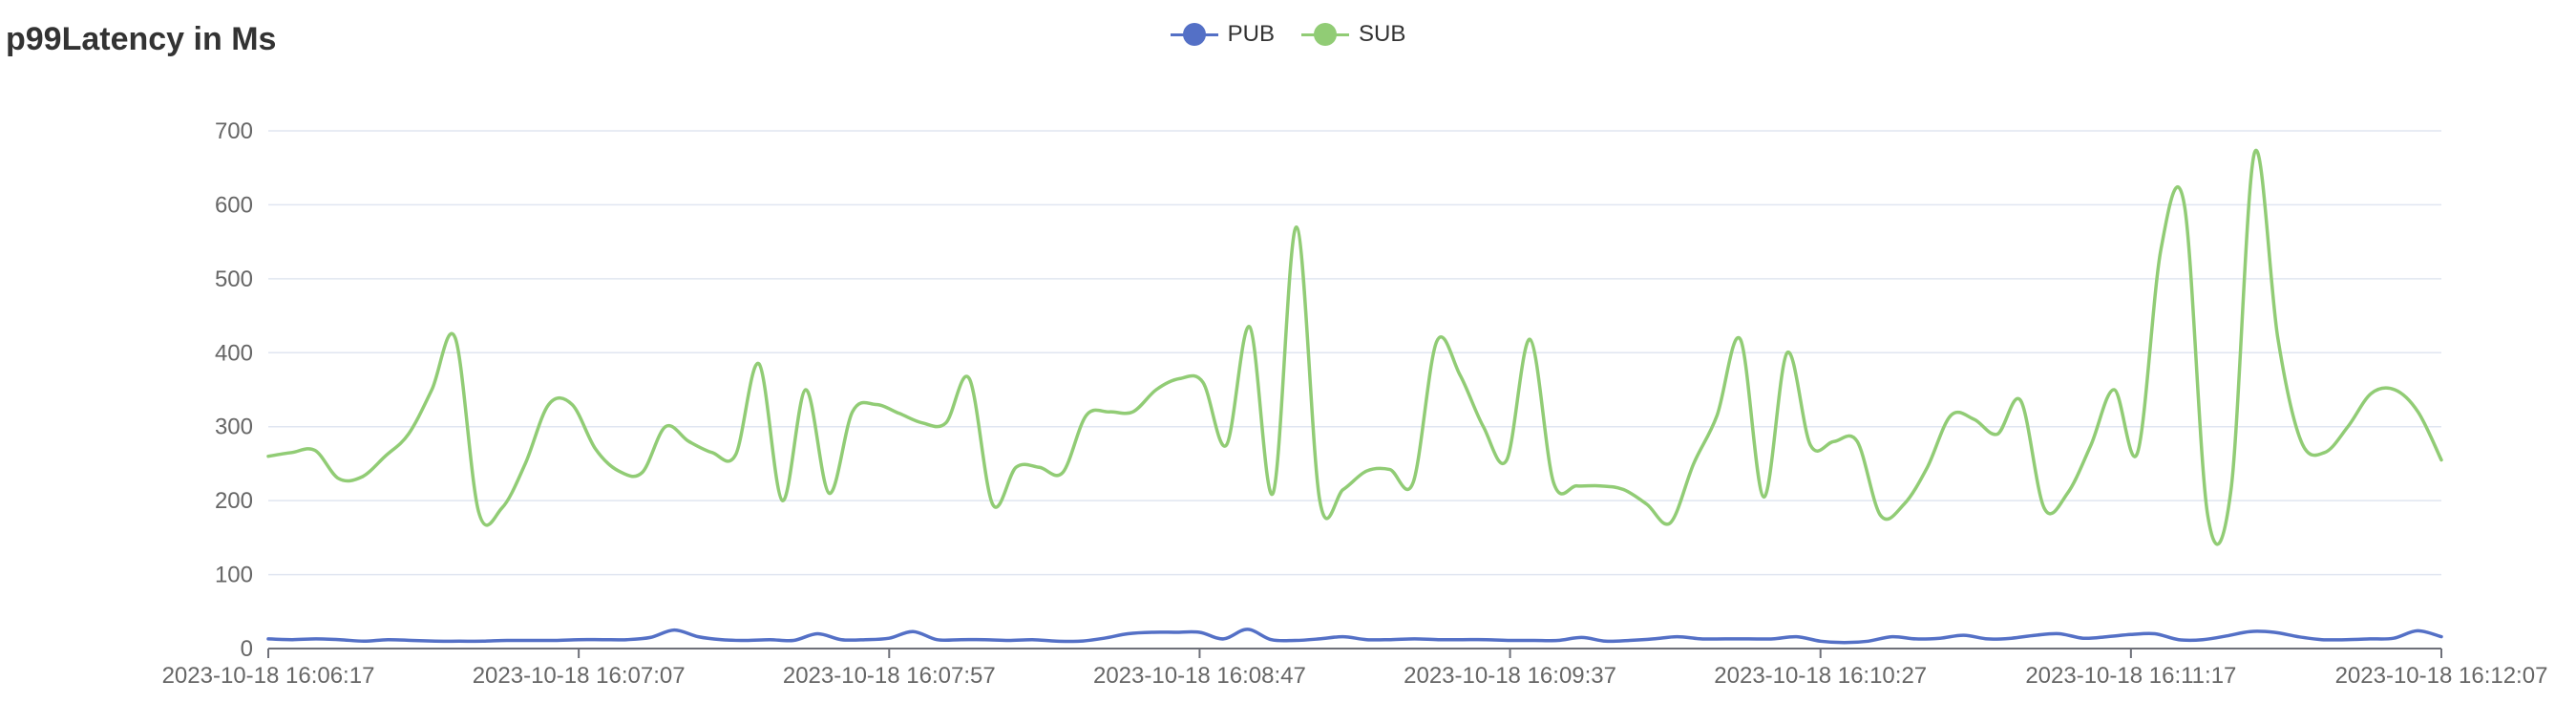 The image size is (2576, 724). I want to click on y-tick-label: 600, so click(234, 205).